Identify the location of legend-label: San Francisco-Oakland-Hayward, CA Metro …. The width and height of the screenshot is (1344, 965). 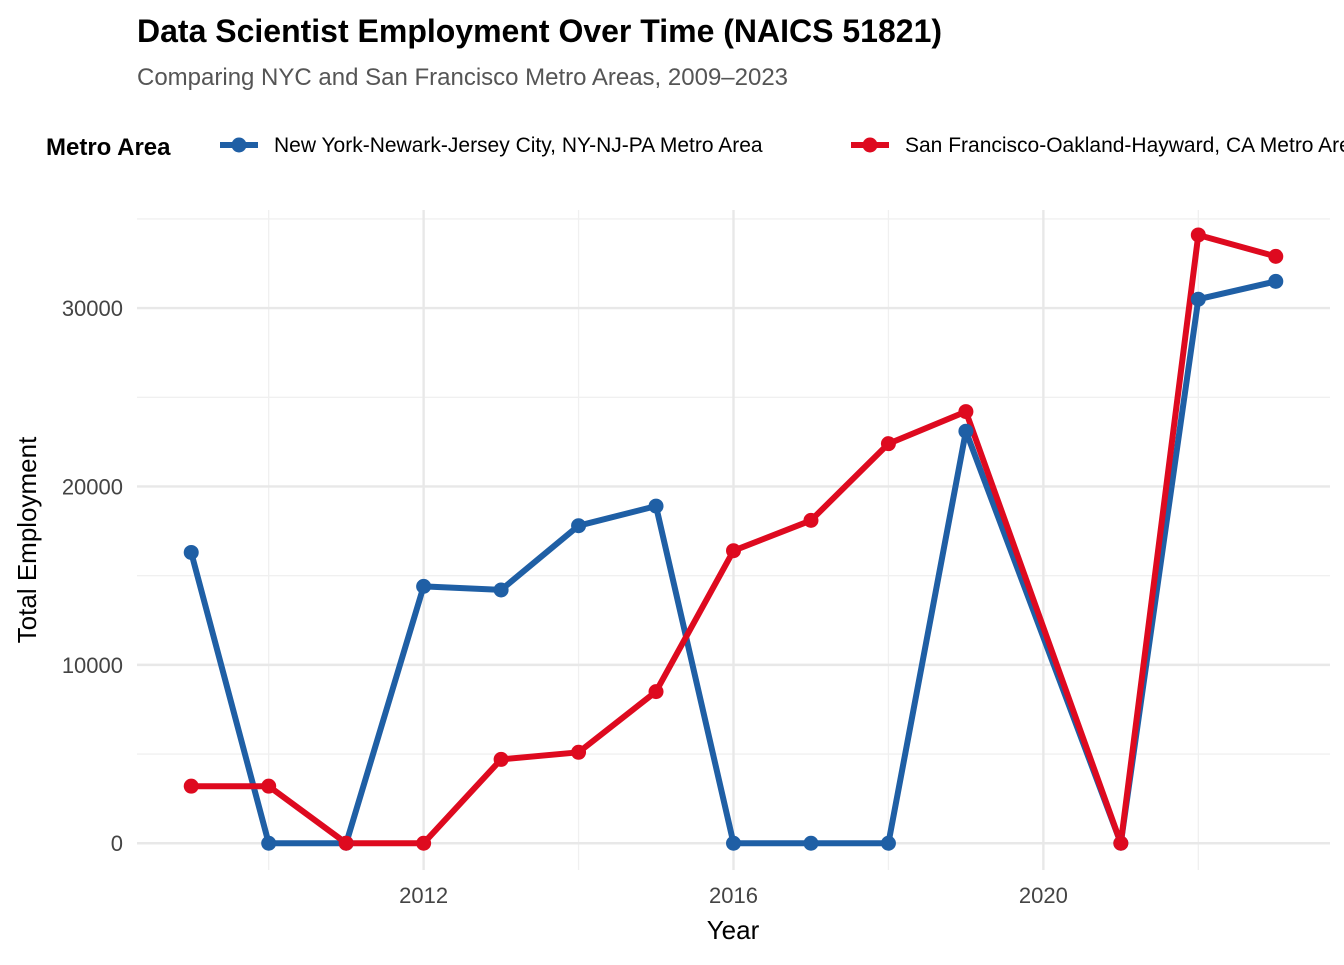
(1124, 145).